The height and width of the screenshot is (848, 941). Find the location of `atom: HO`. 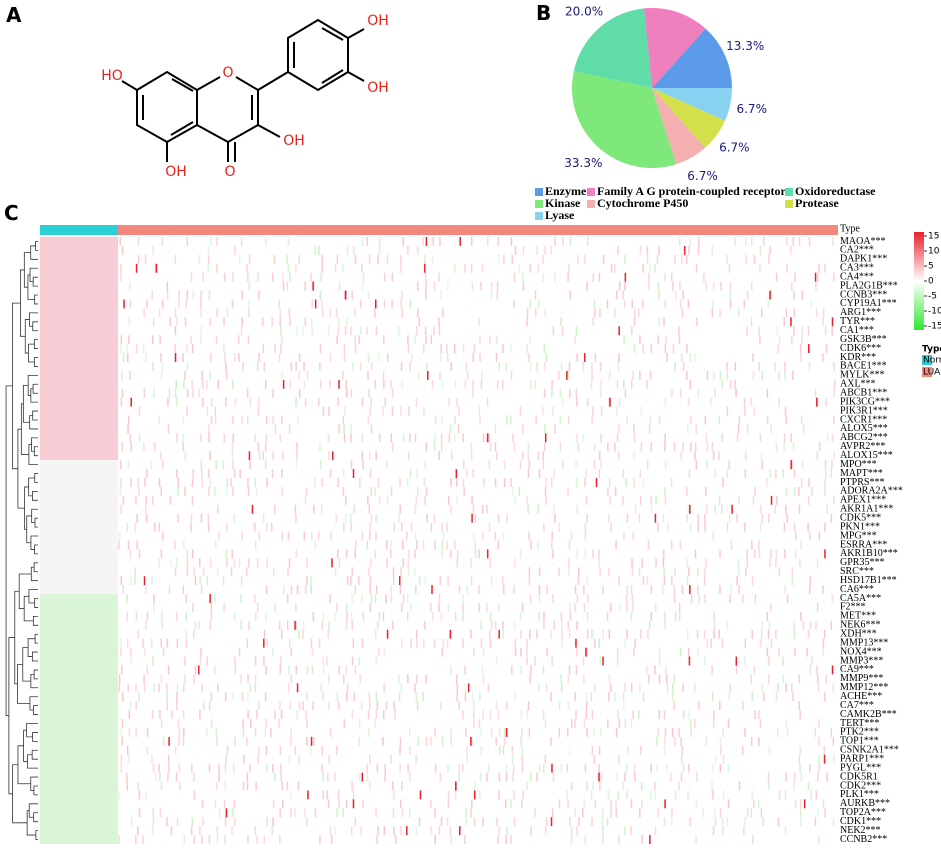

atom: HO is located at coordinates (112, 76).